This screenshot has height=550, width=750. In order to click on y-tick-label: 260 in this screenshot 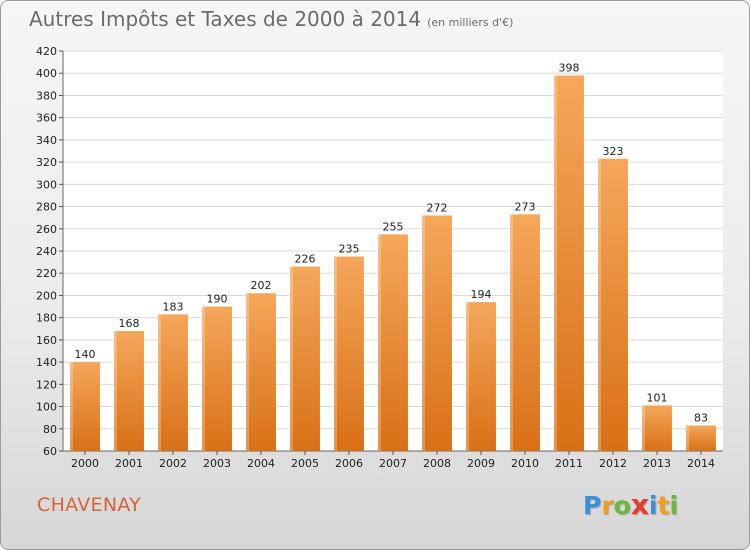, I will do `click(46, 229)`.